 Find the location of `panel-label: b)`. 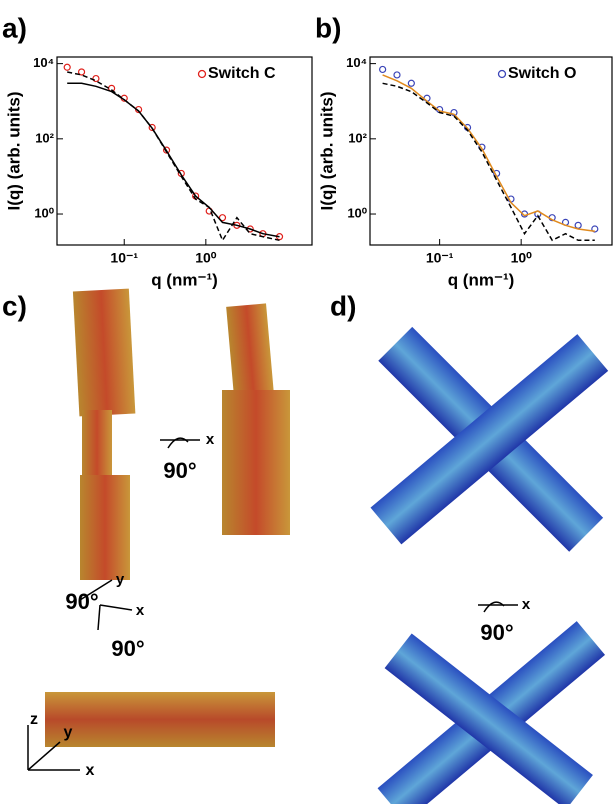

panel-label: b) is located at coordinates (328, 27).